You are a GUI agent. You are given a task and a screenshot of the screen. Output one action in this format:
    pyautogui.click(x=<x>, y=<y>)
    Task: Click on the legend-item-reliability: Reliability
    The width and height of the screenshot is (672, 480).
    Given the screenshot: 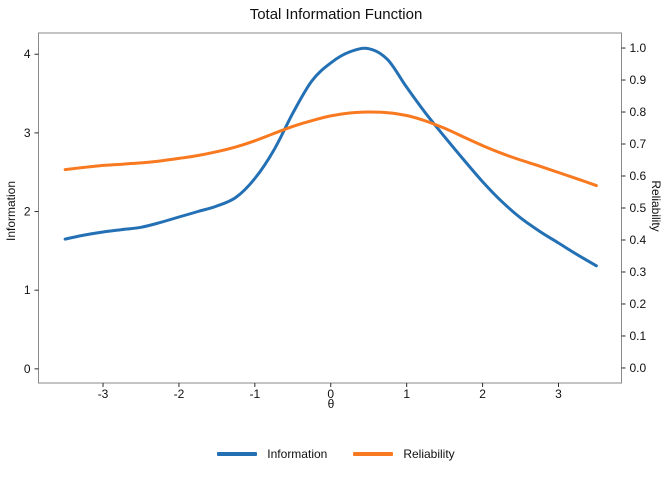 What is the action you would take?
    pyautogui.click(x=404, y=454)
    